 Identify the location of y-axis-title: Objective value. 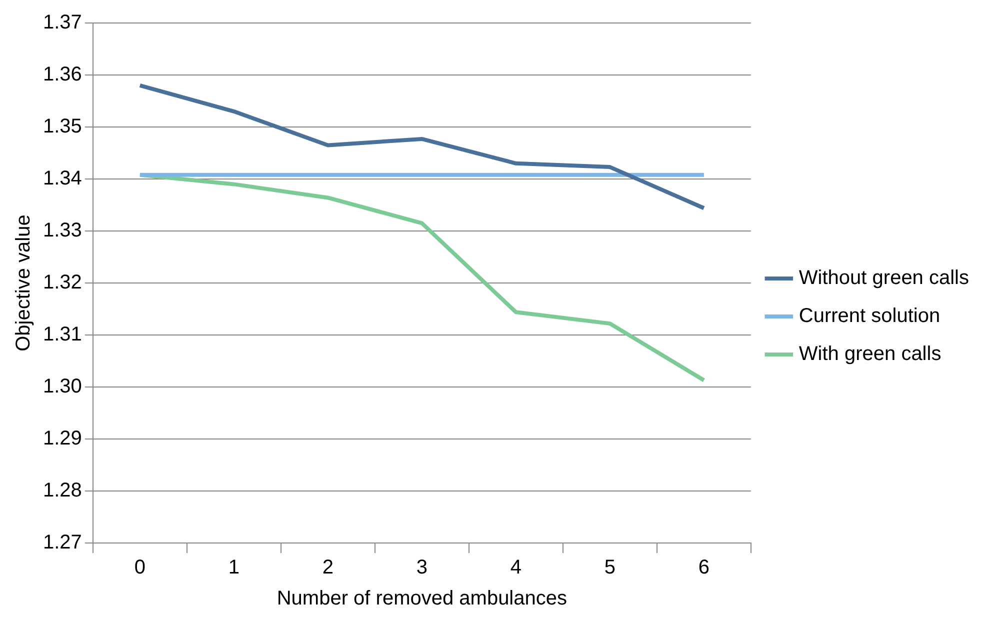
(23, 283).